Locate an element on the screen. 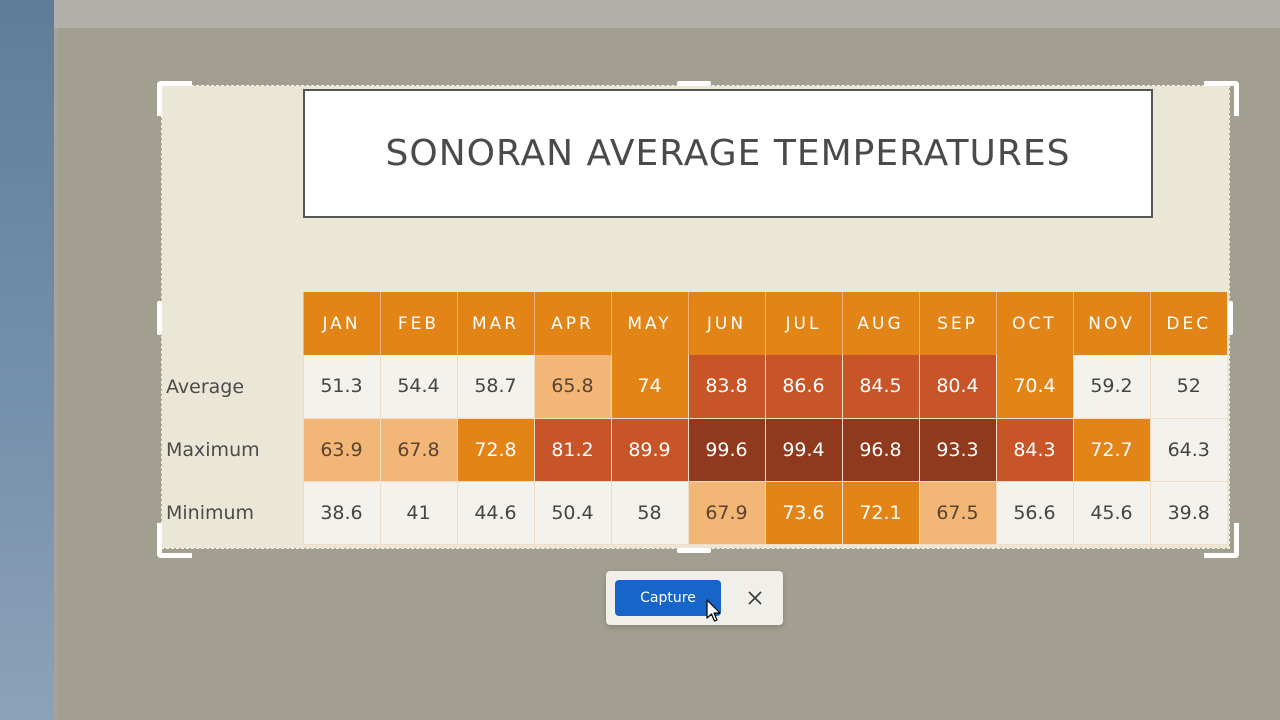 This screenshot has height=720, width=1280. resize-handle-left is located at coordinates (159, 318).